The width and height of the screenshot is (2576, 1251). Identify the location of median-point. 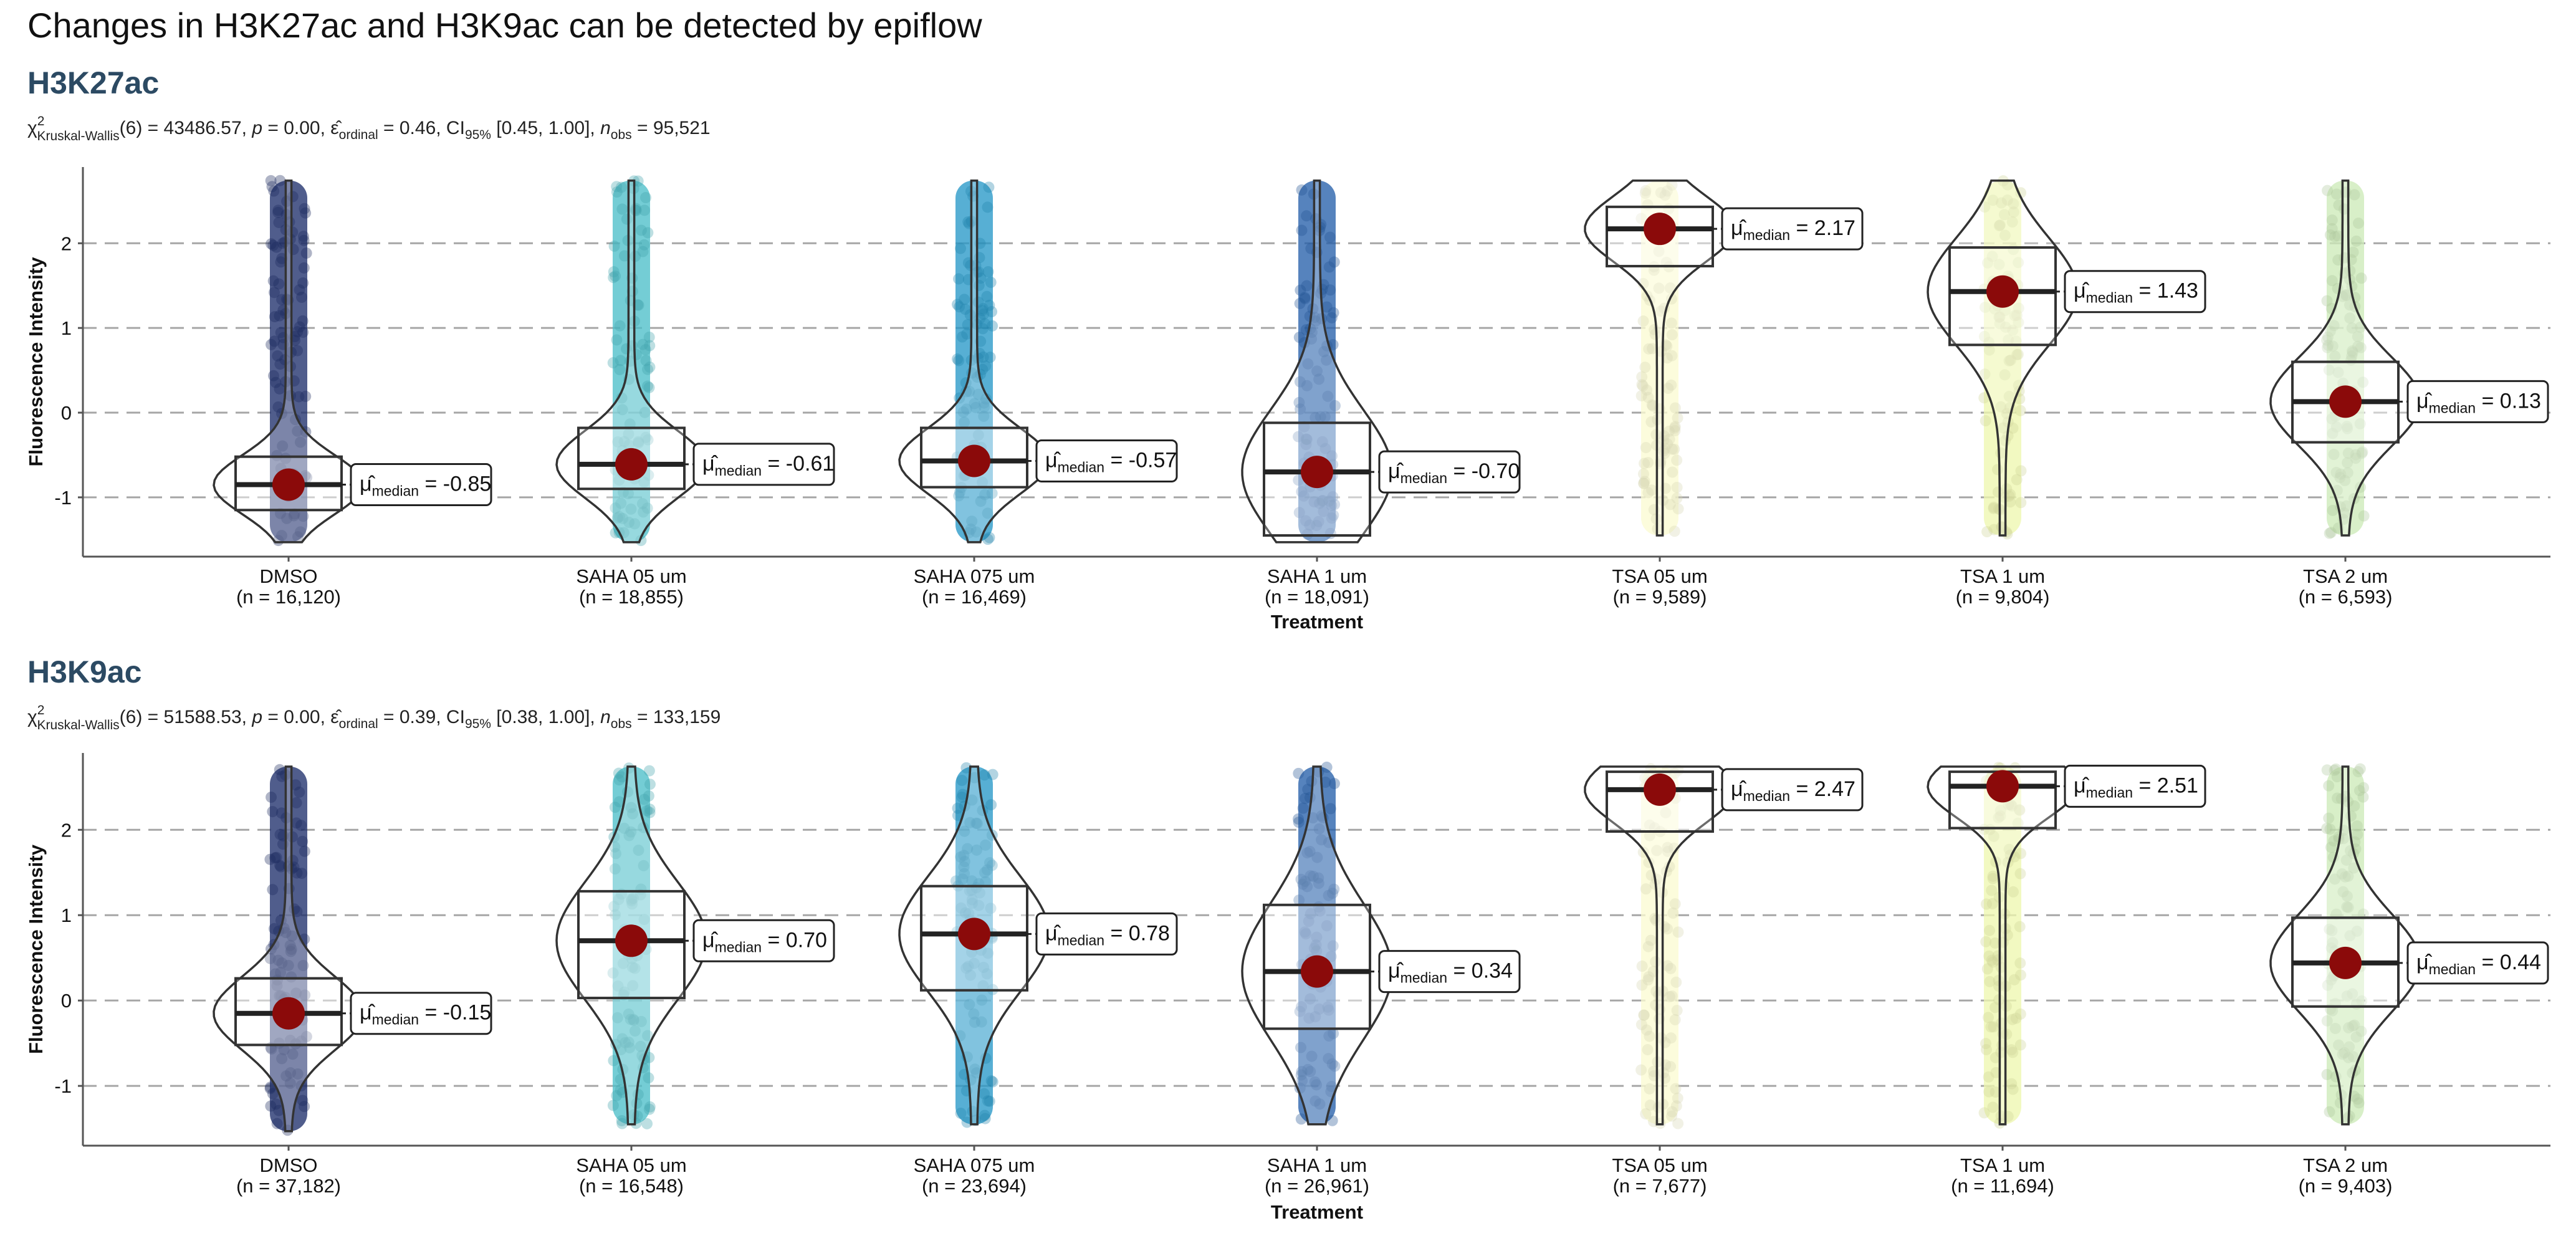
(1660, 790).